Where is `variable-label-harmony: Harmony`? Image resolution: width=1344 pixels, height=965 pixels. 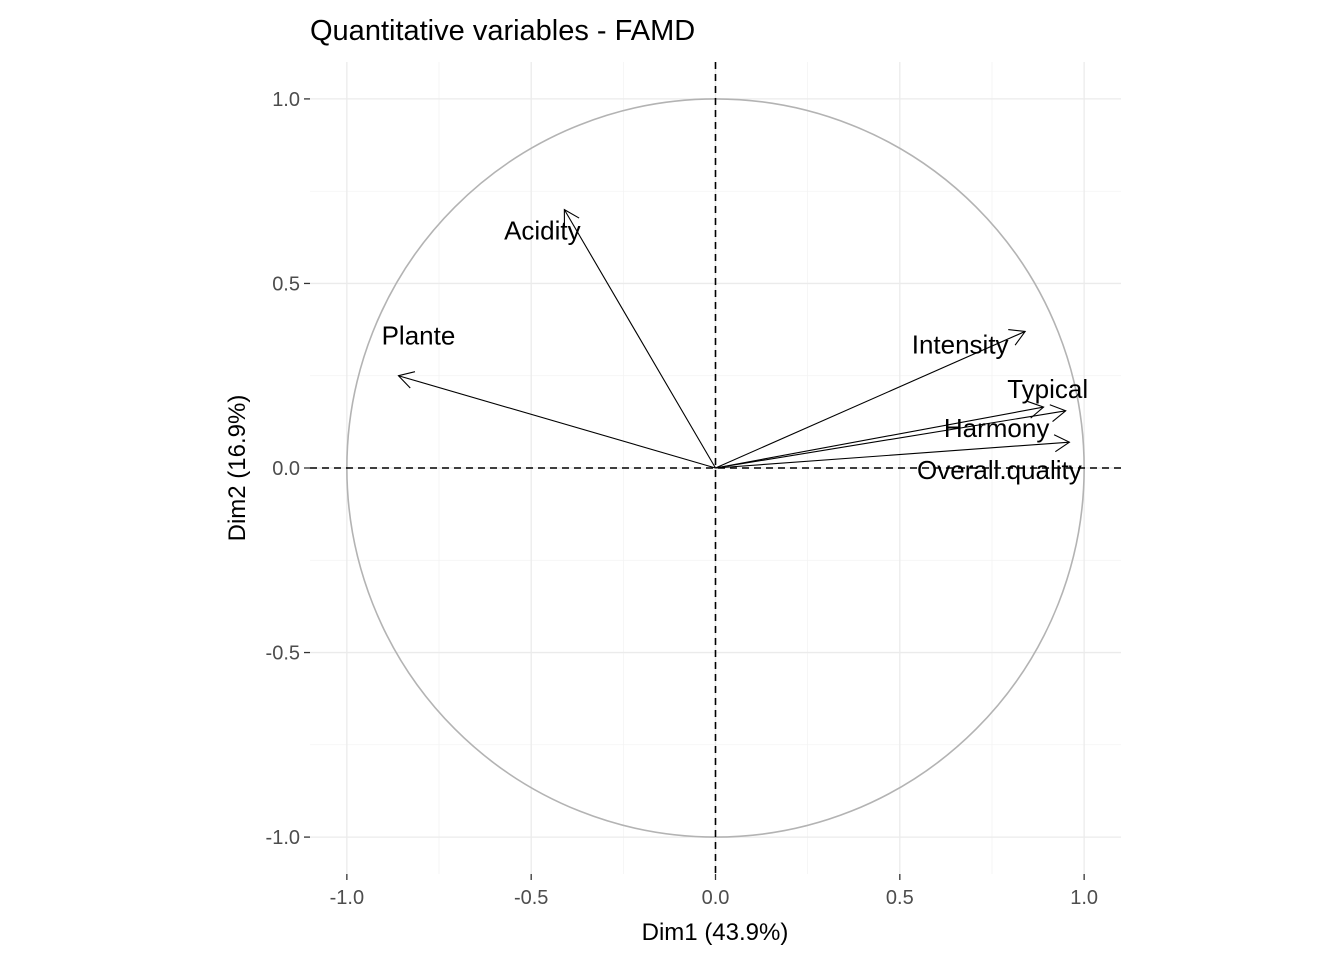 variable-label-harmony: Harmony is located at coordinates (996, 428).